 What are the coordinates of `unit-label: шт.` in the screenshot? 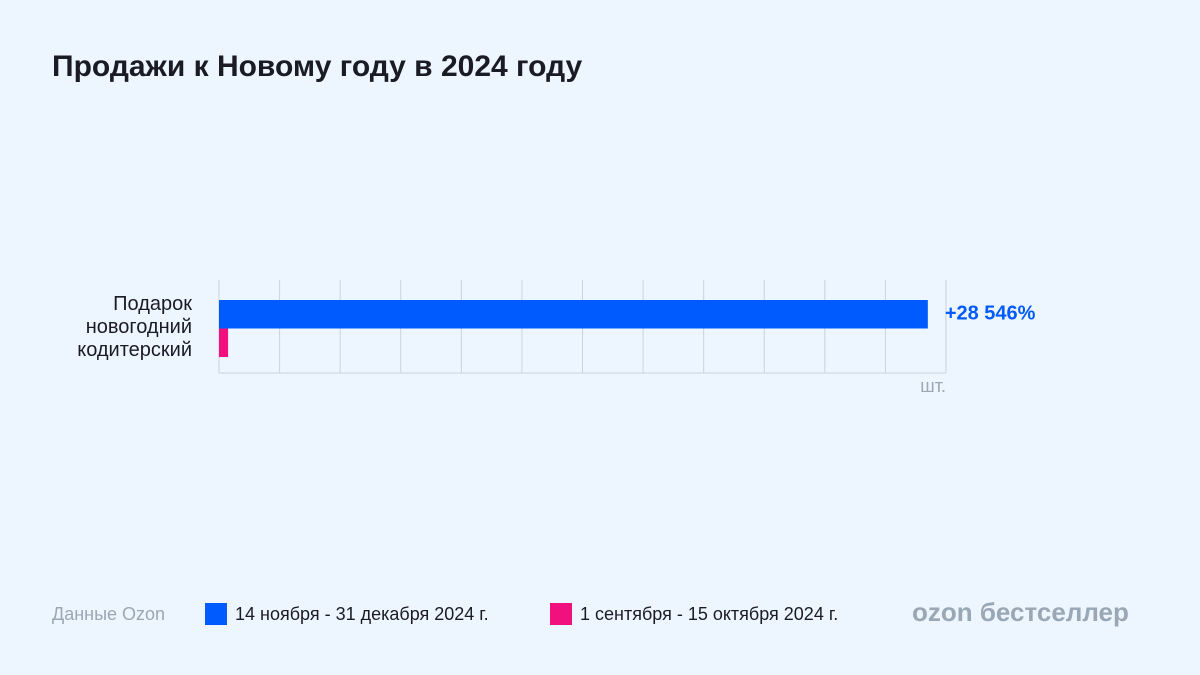 It's located at (933, 386).